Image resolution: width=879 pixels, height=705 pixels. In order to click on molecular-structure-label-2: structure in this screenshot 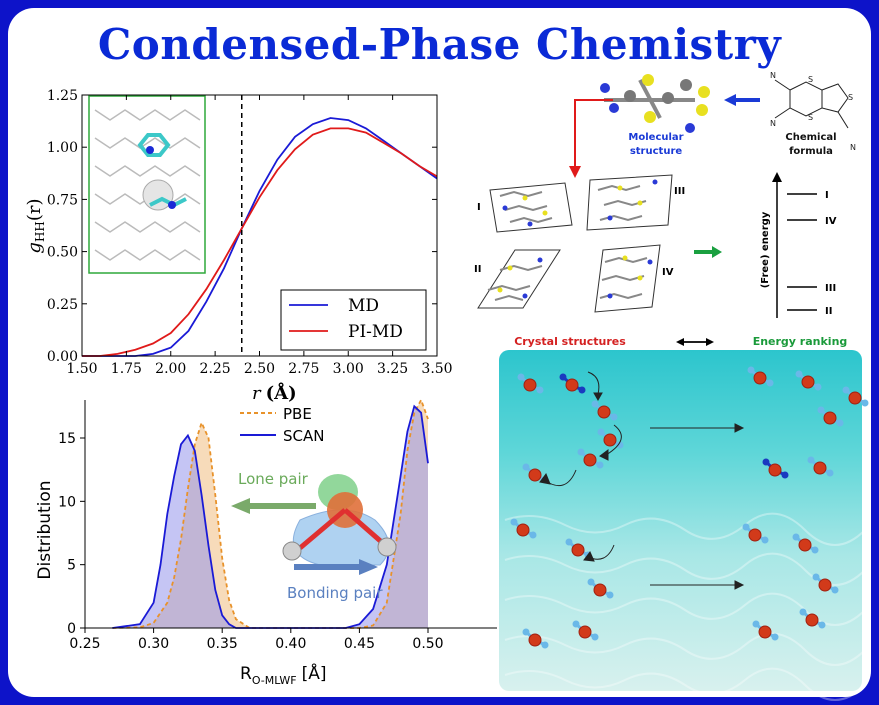, I will do `click(656, 151)`.